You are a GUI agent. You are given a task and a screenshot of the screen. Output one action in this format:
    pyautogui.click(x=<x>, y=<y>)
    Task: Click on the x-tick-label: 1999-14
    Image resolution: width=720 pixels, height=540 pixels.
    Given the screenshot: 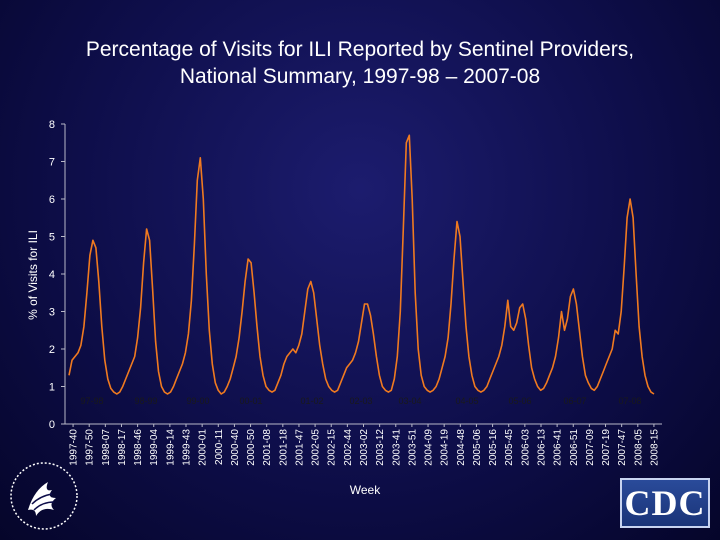 What is the action you would take?
    pyautogui.click(x=170, y=447)
    